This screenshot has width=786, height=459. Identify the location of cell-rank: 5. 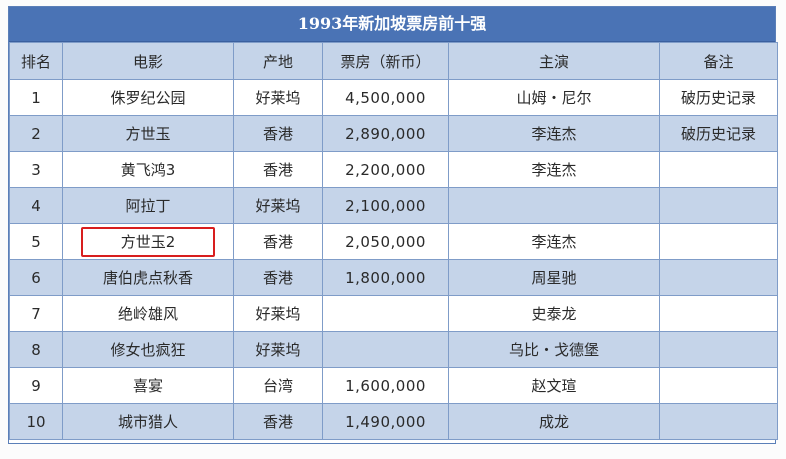
(36, 241).